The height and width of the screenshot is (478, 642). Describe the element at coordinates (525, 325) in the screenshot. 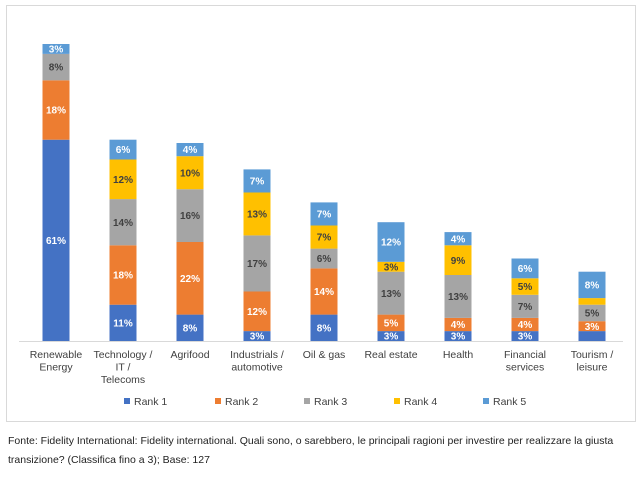

I see `data-label-rank-2-7: 4%` at that location.